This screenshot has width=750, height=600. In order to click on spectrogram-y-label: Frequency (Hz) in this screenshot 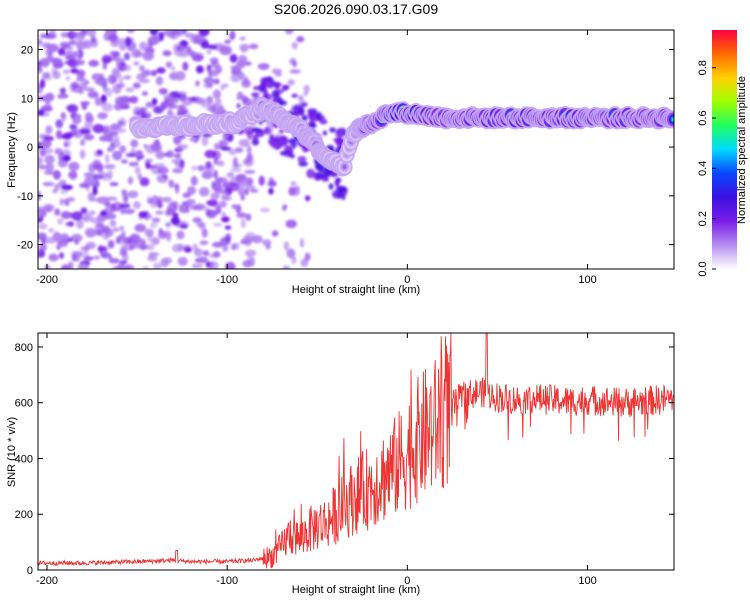, I will do `click(12, 150)`.